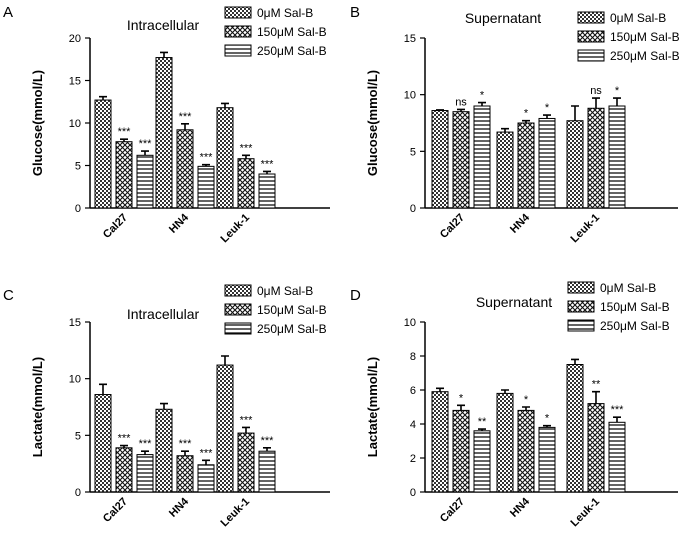  What do you see at coordinates (37, 123) in the screenshot?
I see `y-axis-label: Glucose(mmol/L)` at bounding box center [37, 123].